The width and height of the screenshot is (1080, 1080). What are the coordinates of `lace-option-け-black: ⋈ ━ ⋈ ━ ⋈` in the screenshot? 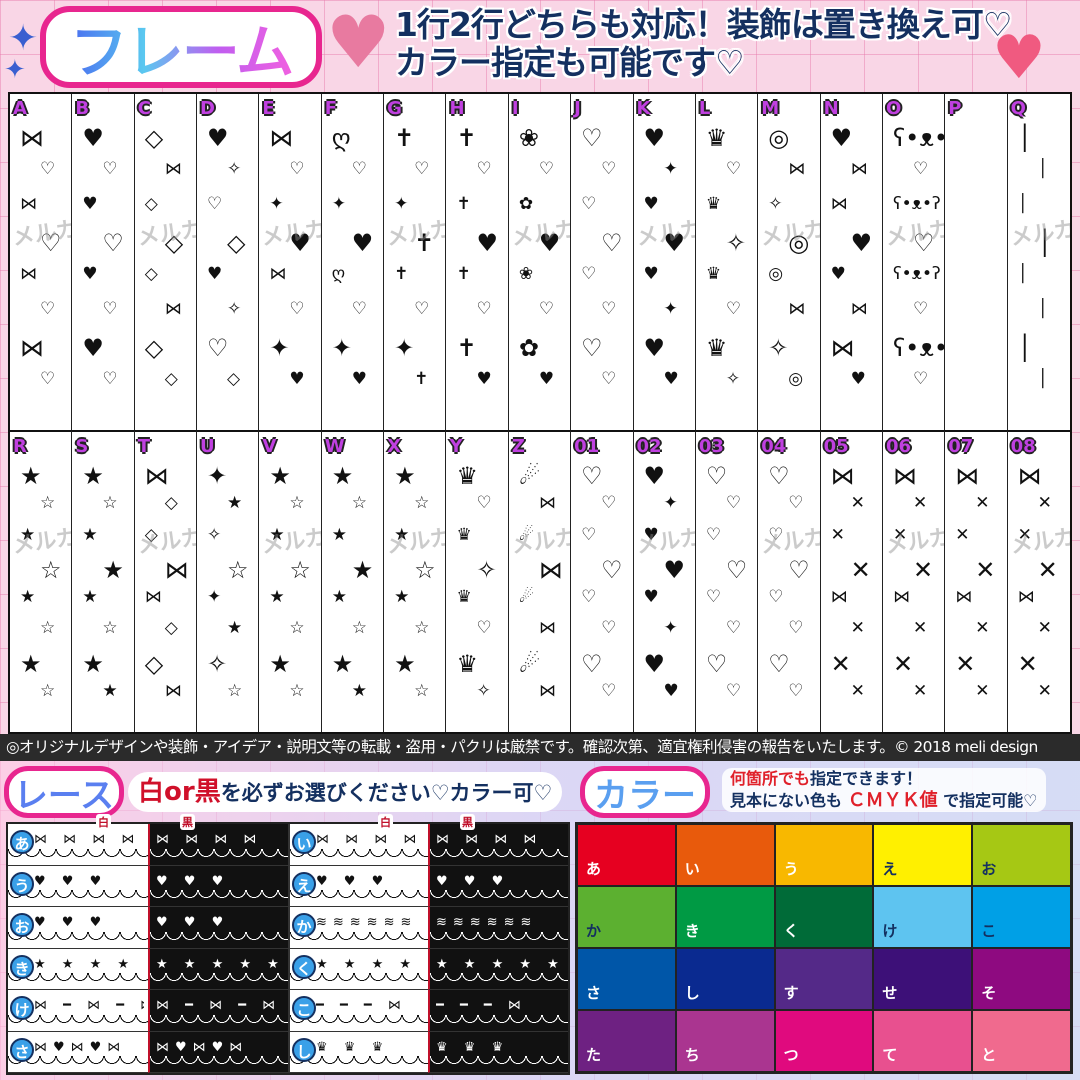 It's located at (218, 1011).